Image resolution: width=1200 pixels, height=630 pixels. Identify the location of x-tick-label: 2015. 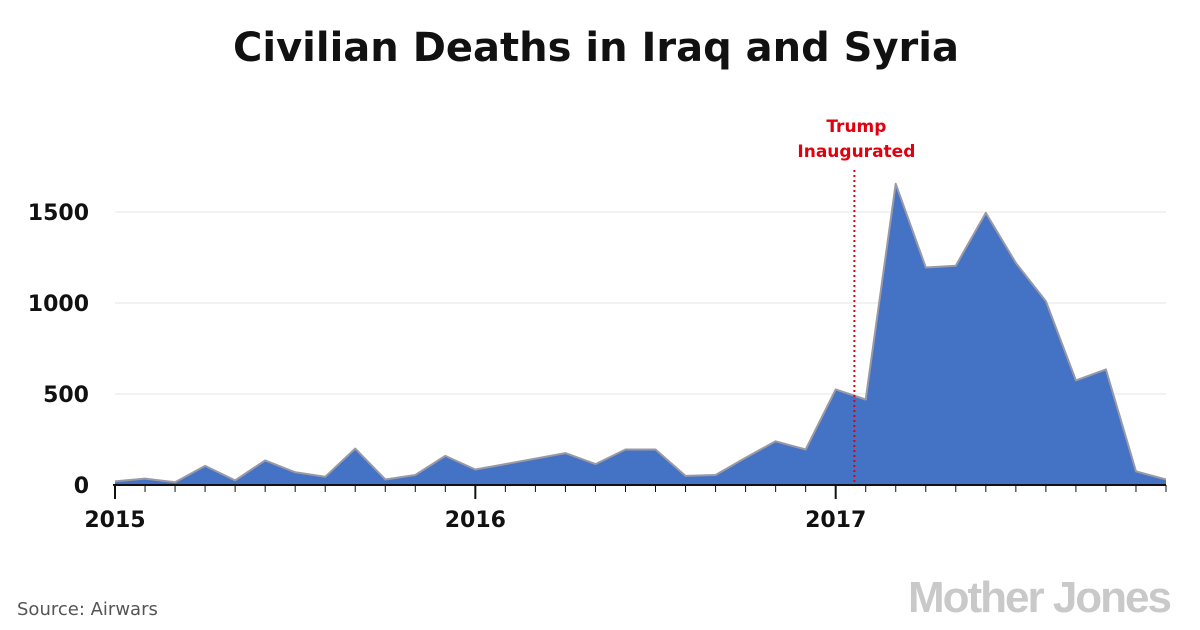
(114, 520).